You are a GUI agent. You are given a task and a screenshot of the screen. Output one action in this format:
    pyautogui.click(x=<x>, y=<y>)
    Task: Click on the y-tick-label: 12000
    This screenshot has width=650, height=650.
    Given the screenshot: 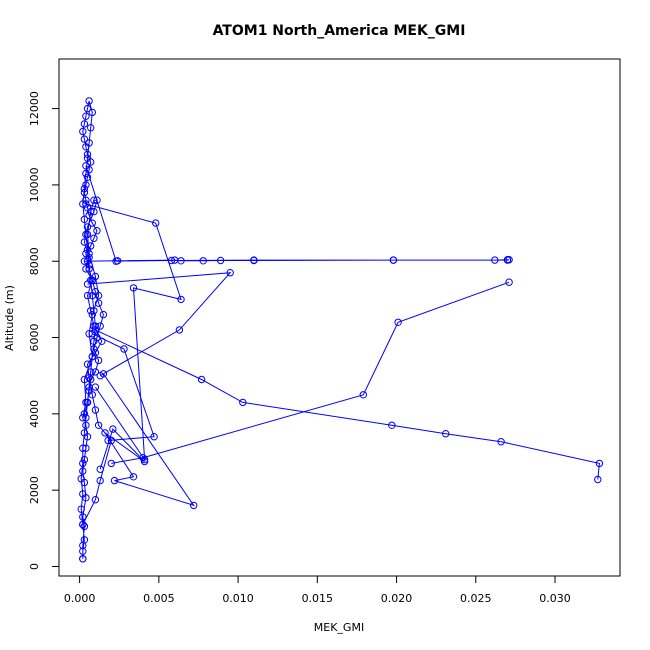 What is the action you would take?
    pyautogui.click(x=34, y=108)
    